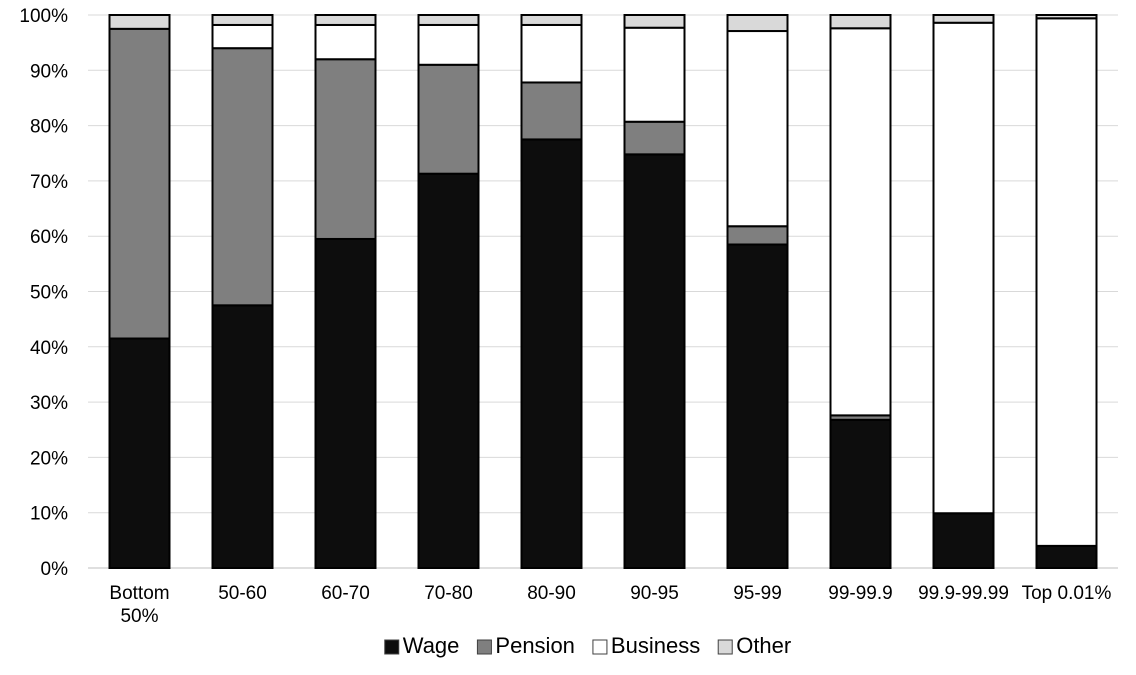  What do you see at coordinates (43, 16) in the screenshot?
I see `y-tick-label: 100%` at bounding box center [43, 16].